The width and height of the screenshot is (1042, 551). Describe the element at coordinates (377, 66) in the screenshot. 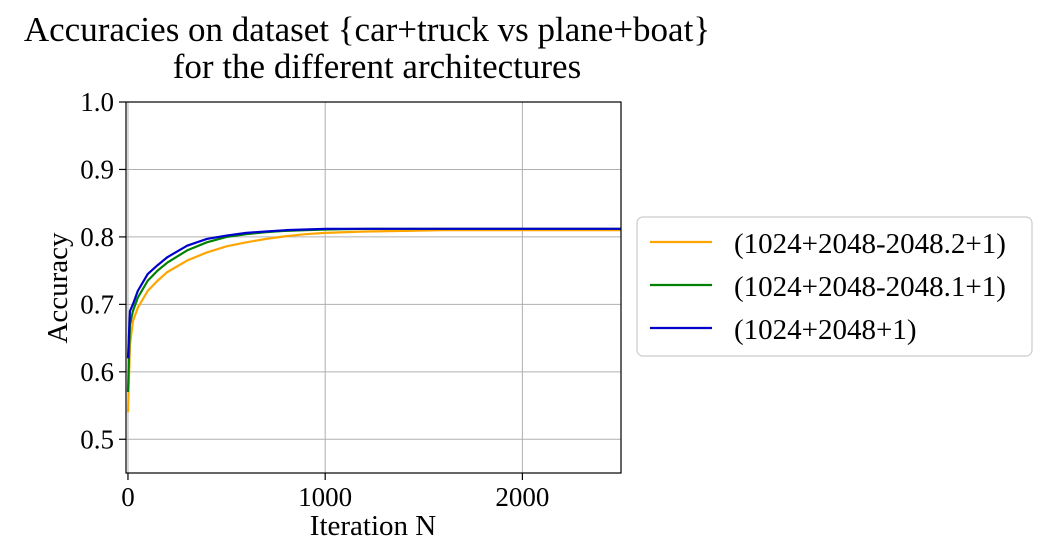

I see `chart-title-line-2: for the different architectures` at that location.